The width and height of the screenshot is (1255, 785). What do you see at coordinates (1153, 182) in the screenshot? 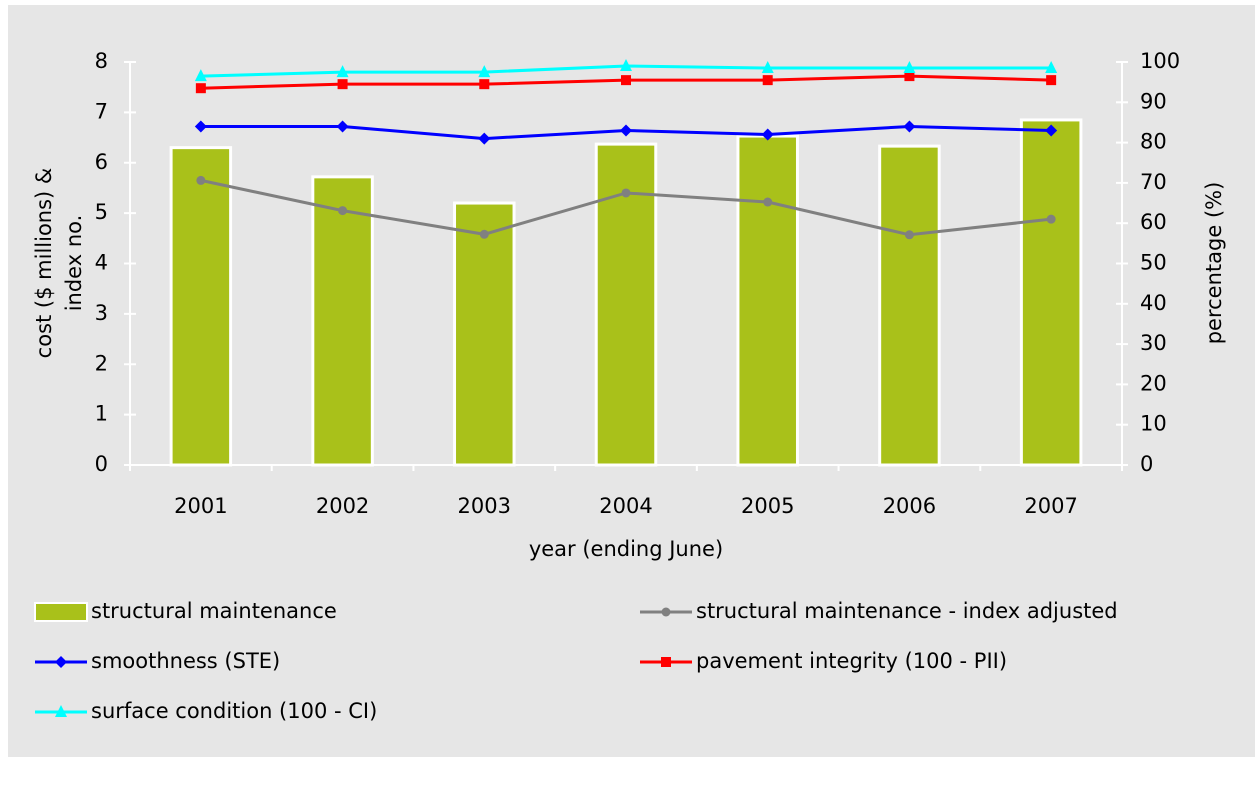
I see `y2-tick-label: 70` at bounding box center [1153, 182].